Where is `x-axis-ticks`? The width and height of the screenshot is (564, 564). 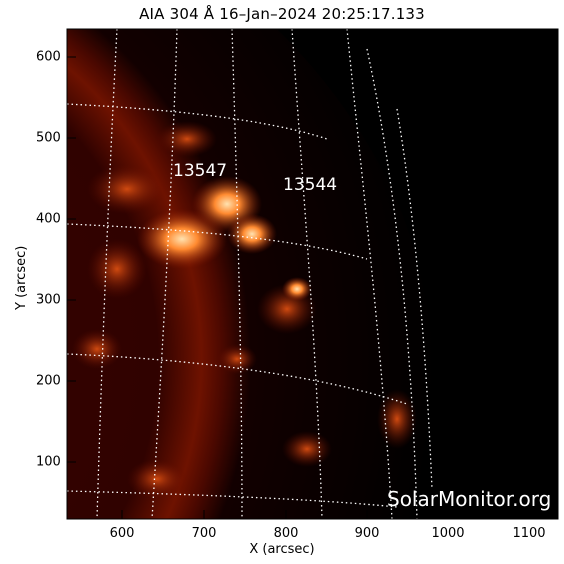 x-axis-ticks is located at coordinates (325, 514).